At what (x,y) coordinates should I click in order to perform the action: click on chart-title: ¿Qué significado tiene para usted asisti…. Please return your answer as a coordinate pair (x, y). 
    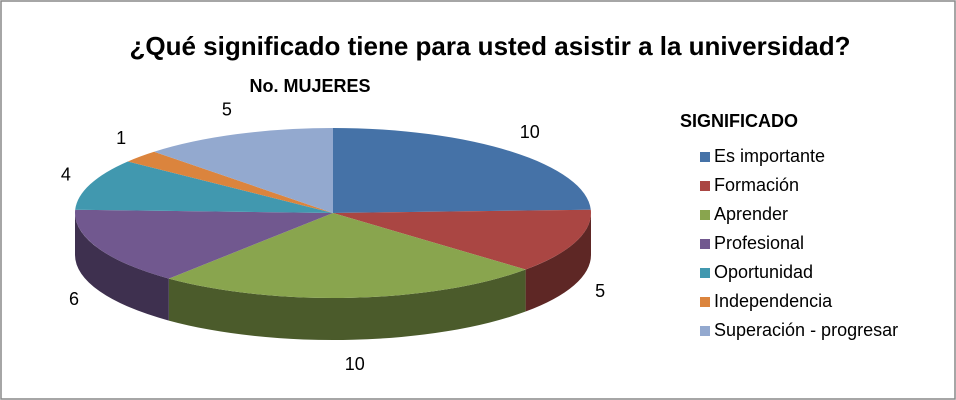
    Looking at the image, I should click on (490, 46).